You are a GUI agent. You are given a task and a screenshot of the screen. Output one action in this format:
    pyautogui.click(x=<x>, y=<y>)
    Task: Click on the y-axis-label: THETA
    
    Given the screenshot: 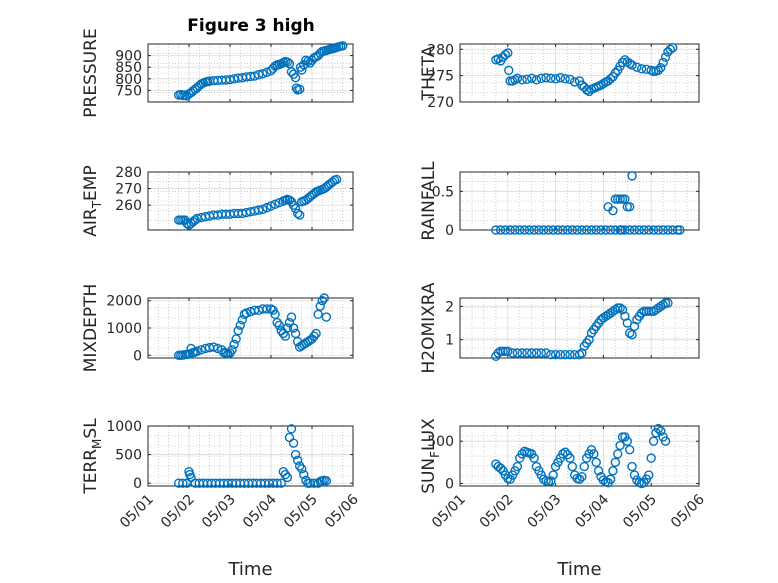 What is the action you would take?
    pyautogui.click(x=429, y=73)
    